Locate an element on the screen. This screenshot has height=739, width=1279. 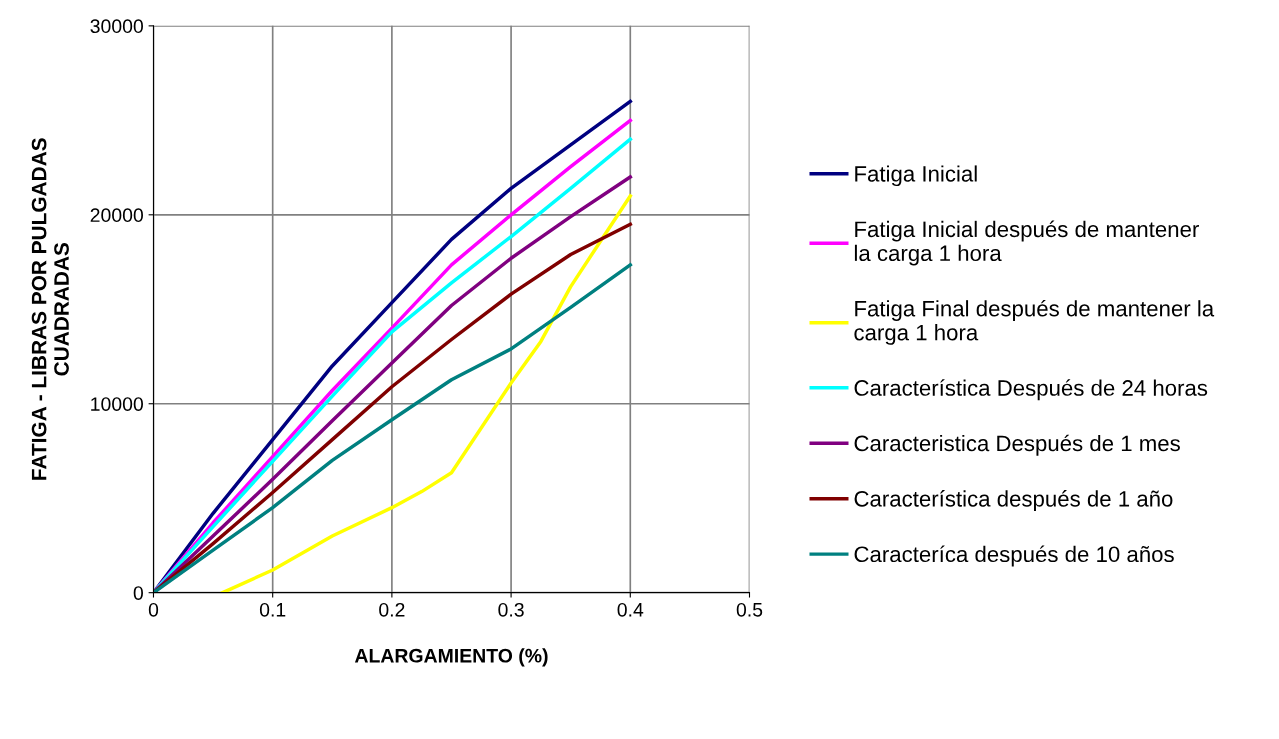
y-axis-title: FATIGA - LIBRAS POR PULGADAS CUADRADAS is located at coordinates (50, 309).